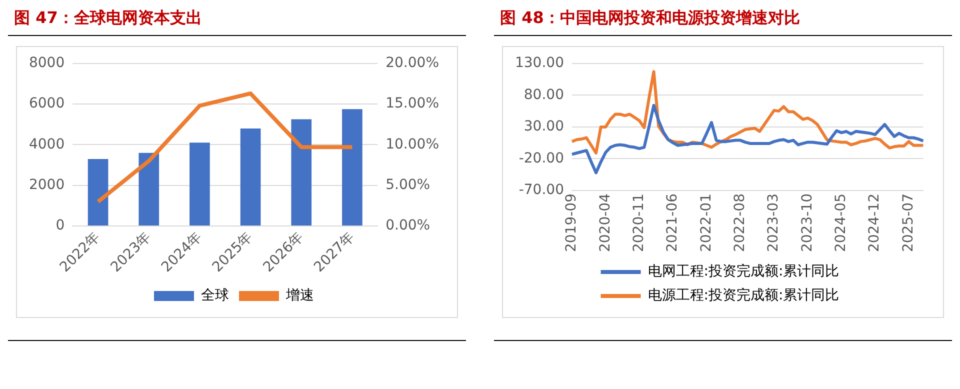 The width and height of the screenshot is (960, 389). Describe the element at coordinates (413, 144) in the screenshot. I see `y2-tick-label: 10.00%` at that location.